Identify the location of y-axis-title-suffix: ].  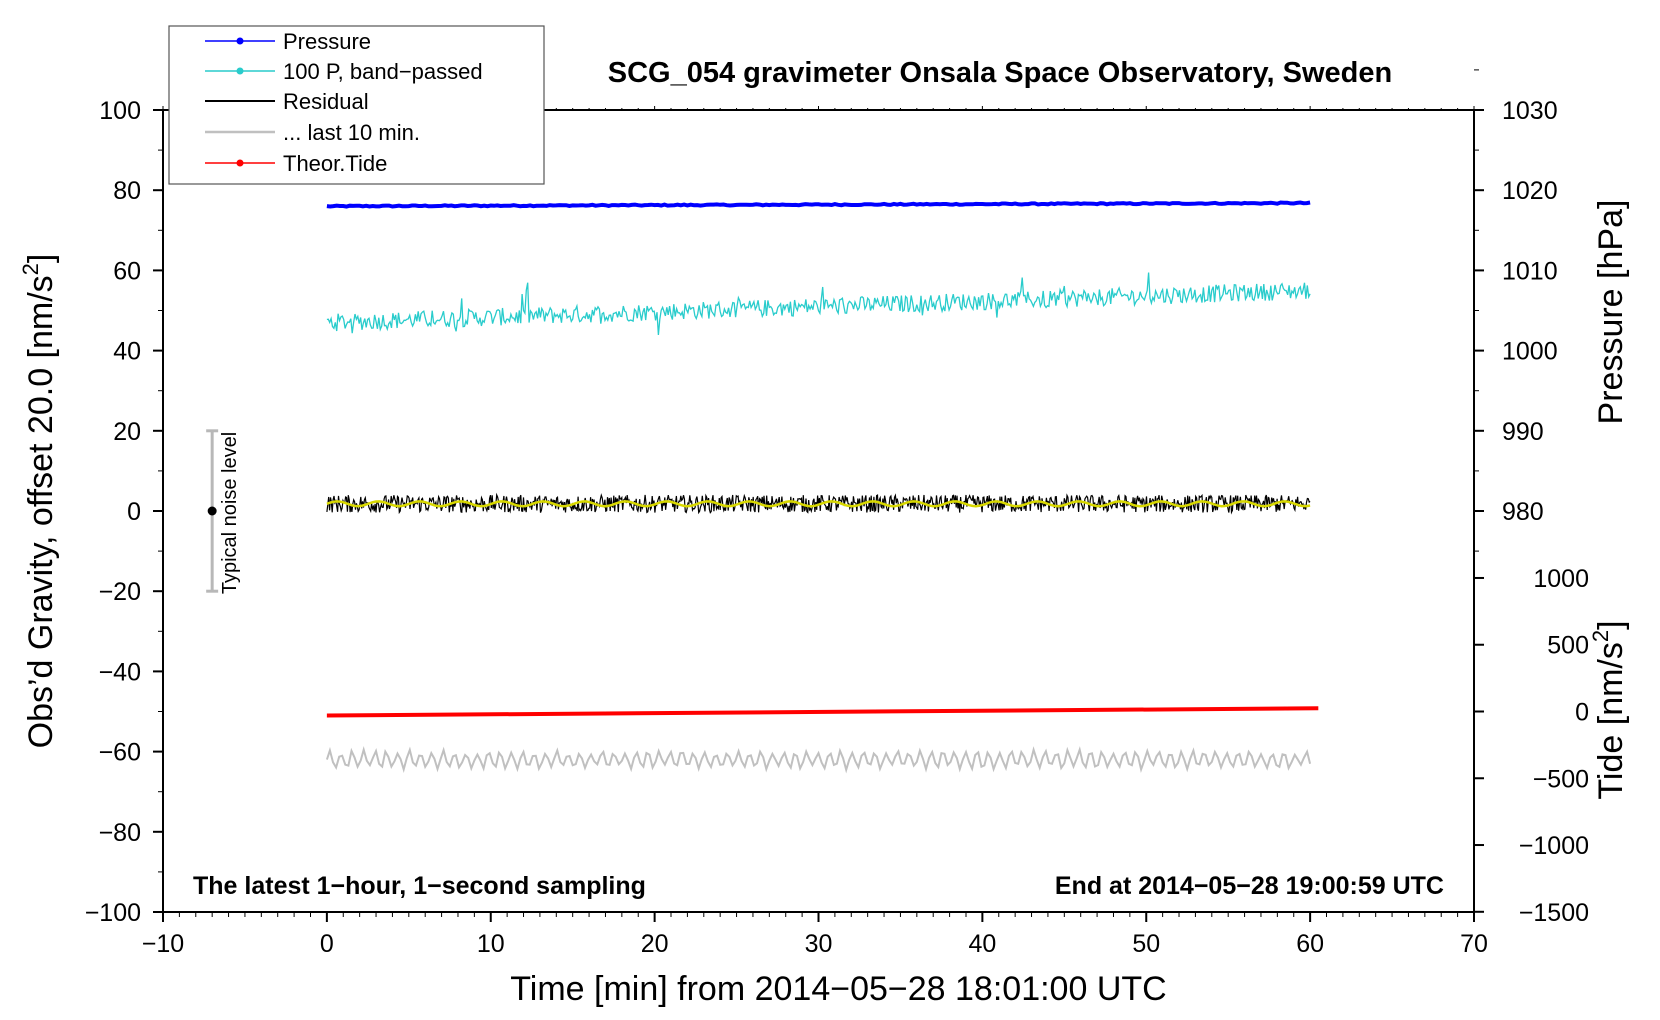
(41, 258).